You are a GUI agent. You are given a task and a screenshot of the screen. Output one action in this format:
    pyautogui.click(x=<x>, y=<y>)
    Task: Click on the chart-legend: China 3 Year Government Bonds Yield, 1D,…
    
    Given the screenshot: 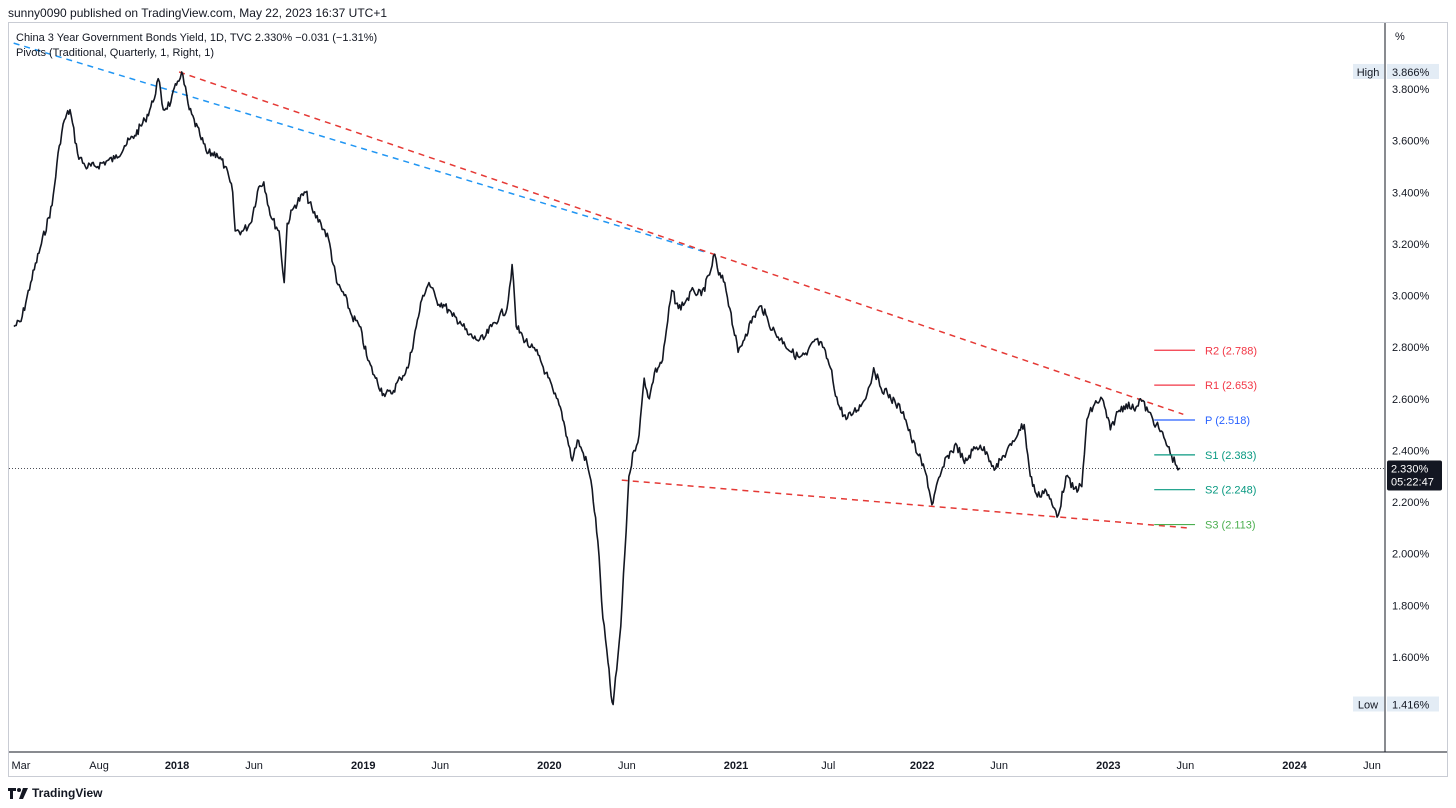 What is the action you would take?
    pyautogui.click(x=196, y=46)
    